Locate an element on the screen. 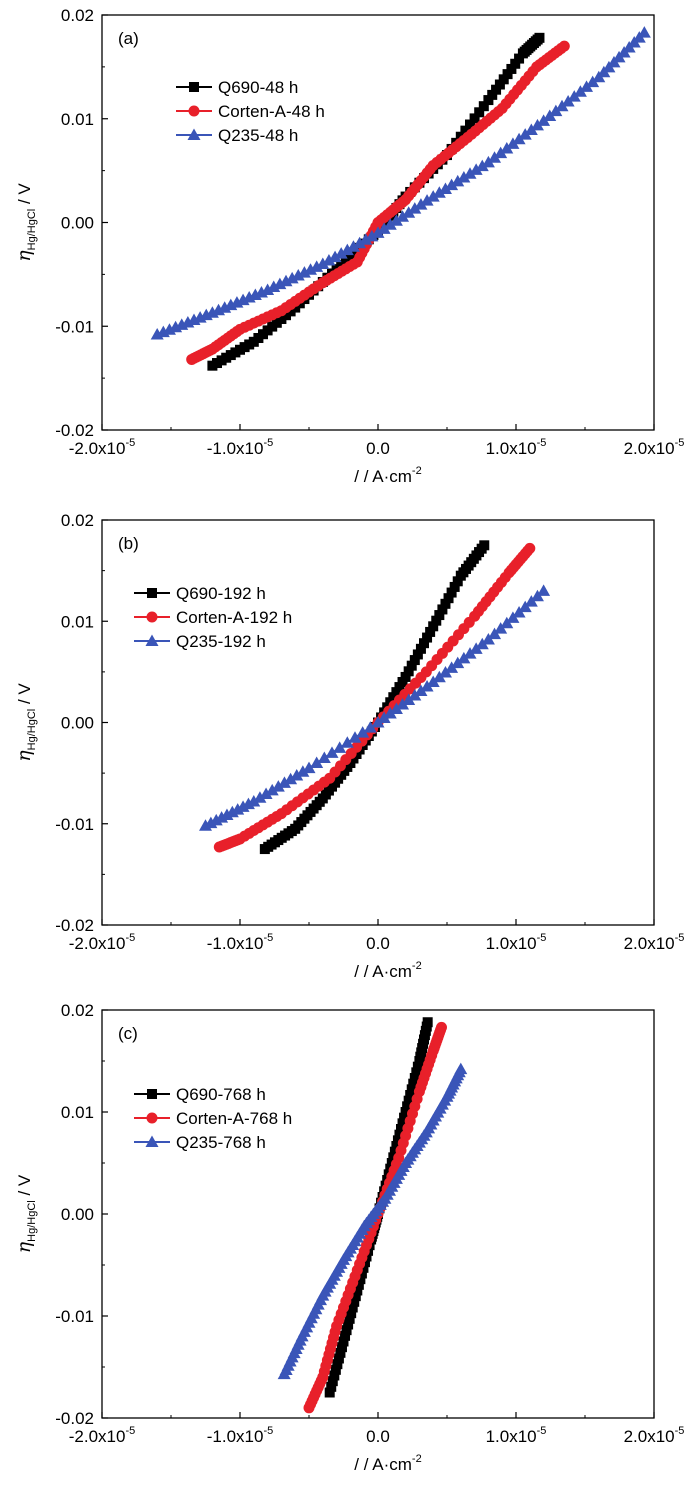  x-tick-mantissa: -2.0x10 is located at coordinates (97, 1436).